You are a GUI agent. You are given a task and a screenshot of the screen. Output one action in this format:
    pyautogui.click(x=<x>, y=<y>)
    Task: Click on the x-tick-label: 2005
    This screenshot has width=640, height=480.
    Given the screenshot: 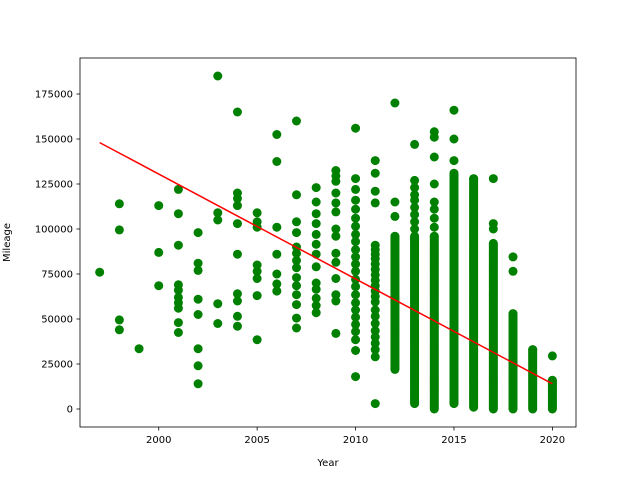 What is the action you would take?
    pyautogui.click(x=256, y=440)
    